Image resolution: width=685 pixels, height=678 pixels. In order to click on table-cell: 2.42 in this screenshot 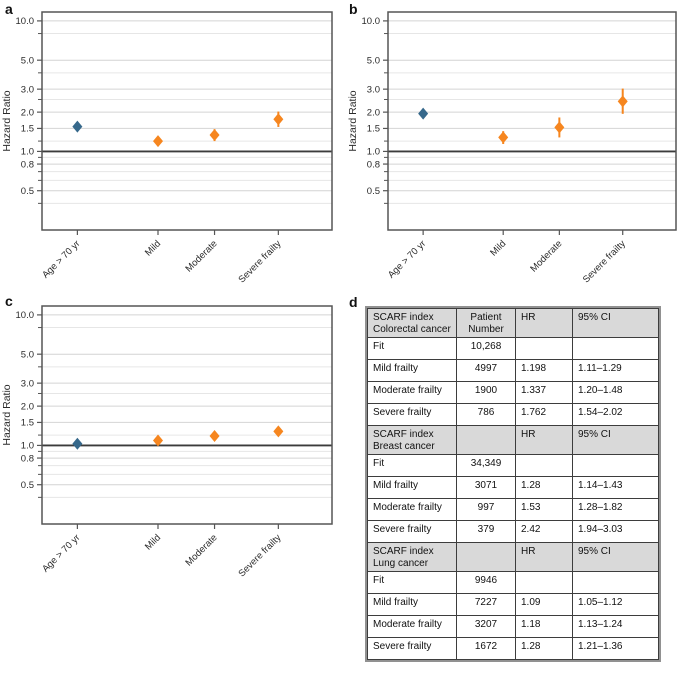, I will do `click(544, 531)`.